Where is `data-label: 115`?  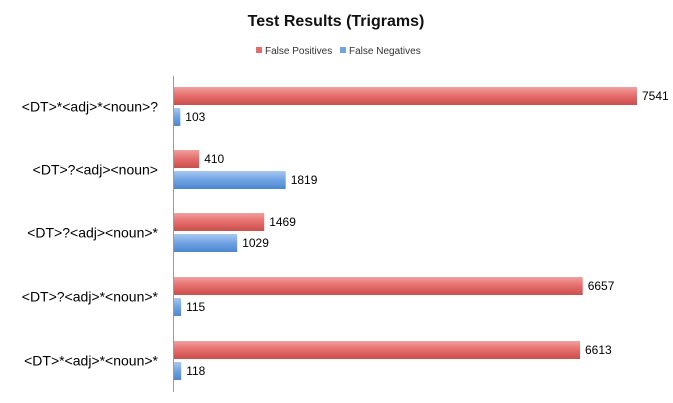 data-label: 115 is located at coordinates (195, 307).